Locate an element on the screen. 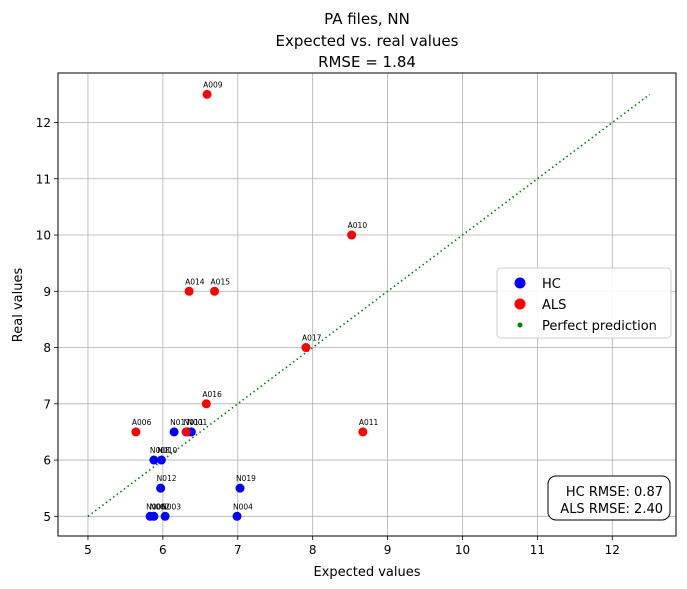  point-label: N002 is located at coordinates (160, 506).